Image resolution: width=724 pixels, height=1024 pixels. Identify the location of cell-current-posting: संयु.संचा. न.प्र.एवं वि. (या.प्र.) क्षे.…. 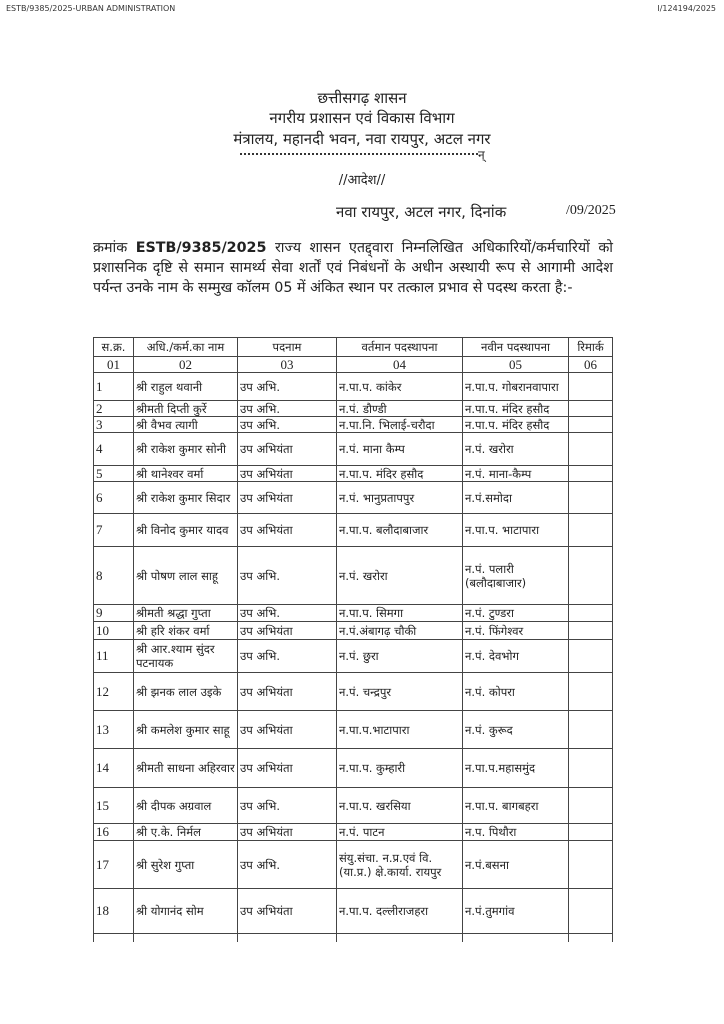
(399, 864).